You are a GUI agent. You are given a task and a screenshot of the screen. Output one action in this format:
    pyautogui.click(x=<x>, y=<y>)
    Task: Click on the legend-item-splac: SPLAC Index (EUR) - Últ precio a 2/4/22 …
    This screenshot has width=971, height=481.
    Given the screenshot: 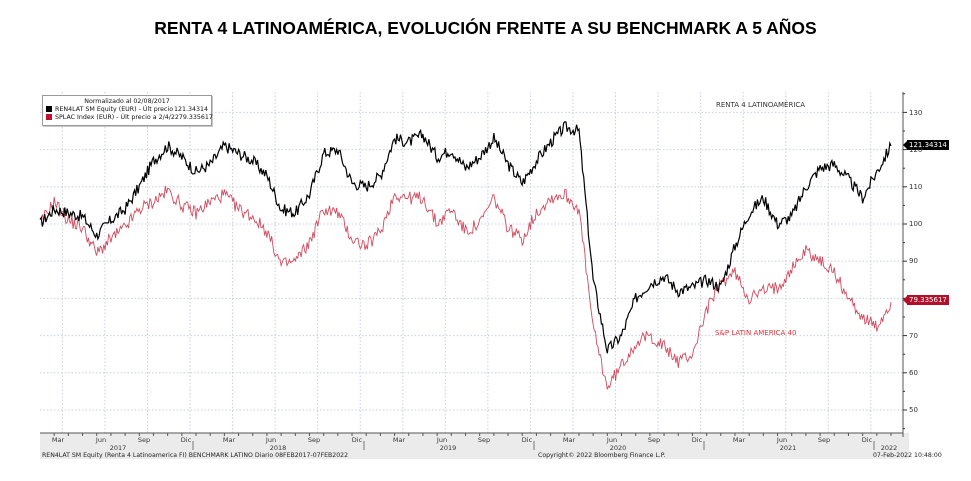 What is the action you would take?
    pyautogui.click(x=128, y=117)
    